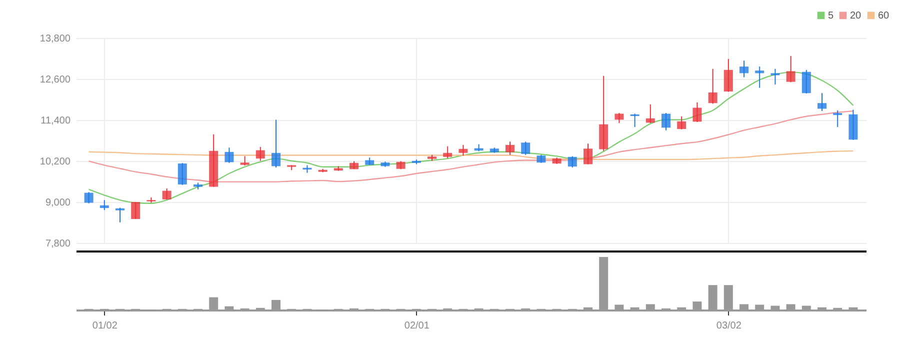 This screenshot has width=916, height=346. I want to click on x-tick-label: 03/02, so click(729, 326).